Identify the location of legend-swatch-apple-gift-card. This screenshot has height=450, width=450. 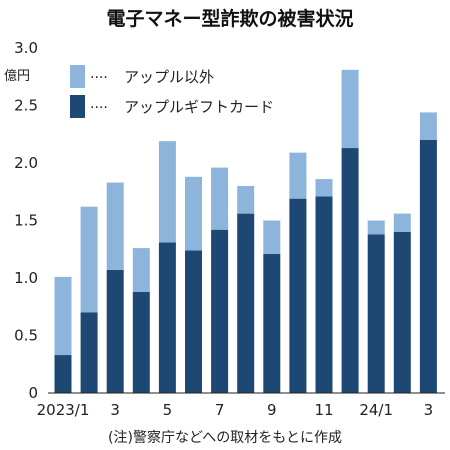
(77, 106).